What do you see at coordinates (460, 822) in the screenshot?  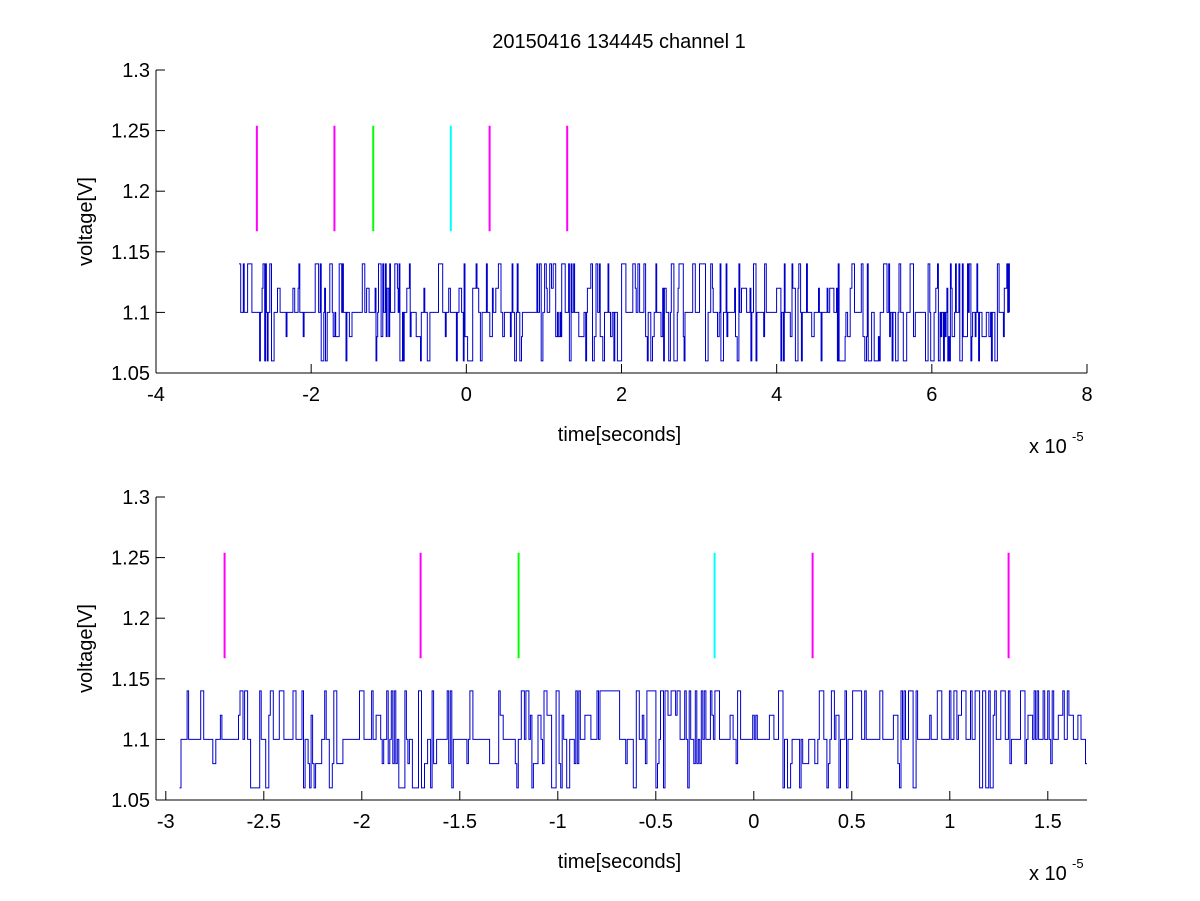 I see `x-tick-label: -1.5` at bounding box center [460, 822].